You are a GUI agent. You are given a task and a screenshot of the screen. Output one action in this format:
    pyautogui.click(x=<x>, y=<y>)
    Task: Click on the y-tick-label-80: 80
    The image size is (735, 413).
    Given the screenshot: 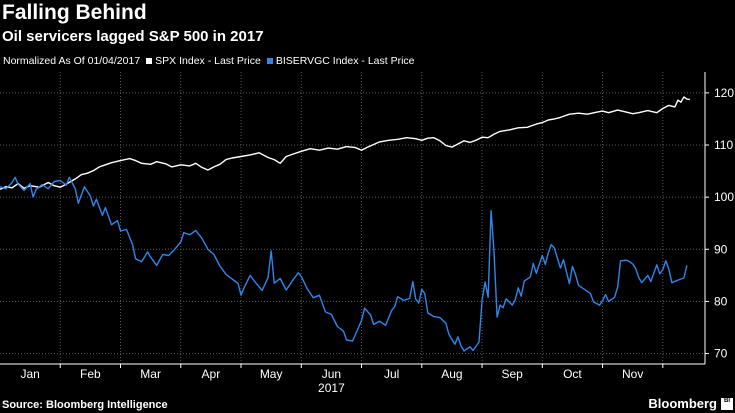 What is the action you would take?
    pyautogui.click(x=721, y=301)
    